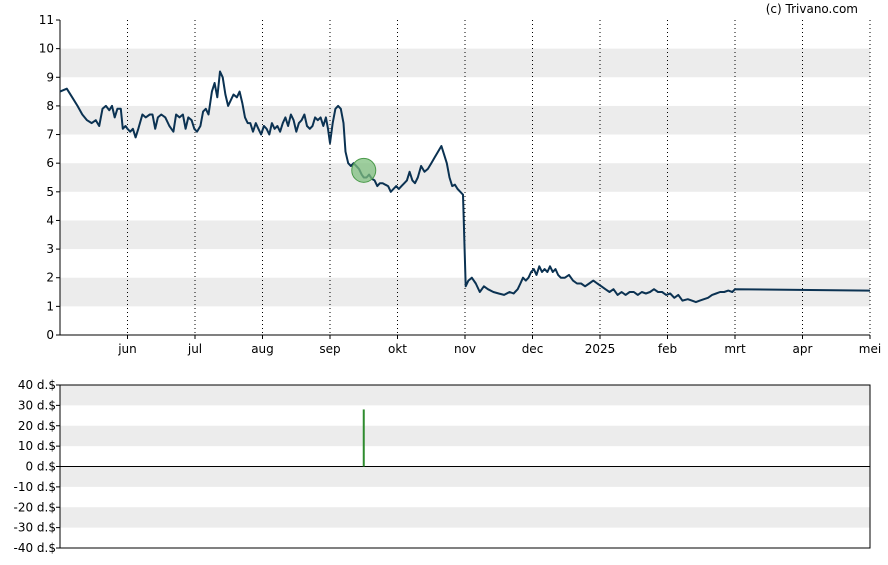 This screenshot has width=888, height=565. I want to click on volume-y-tick-label: -10 d.$, so click(35, 487).